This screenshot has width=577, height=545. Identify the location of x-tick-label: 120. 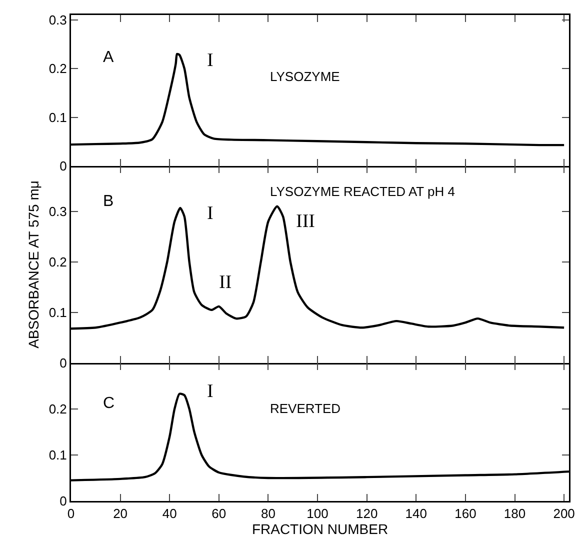
(367, 514).